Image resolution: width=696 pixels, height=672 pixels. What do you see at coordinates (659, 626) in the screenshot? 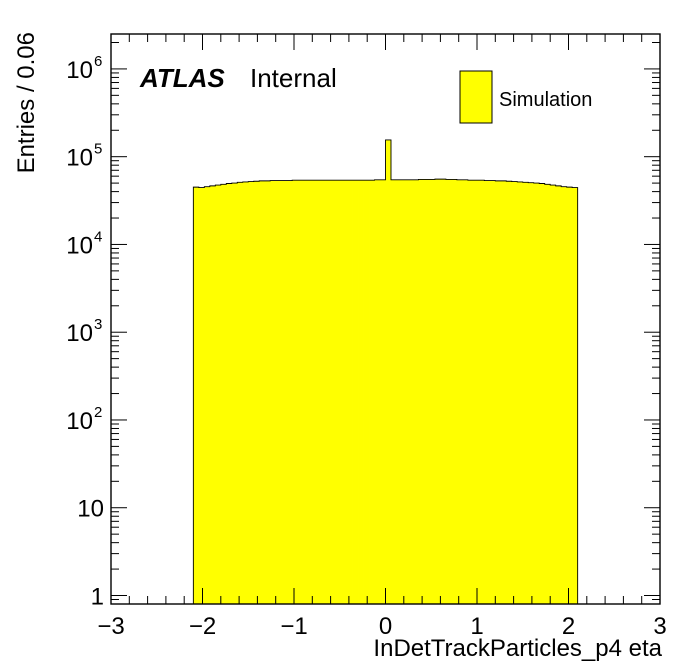
I see `x-tick-label: 3` at bounding box center [659, 626].